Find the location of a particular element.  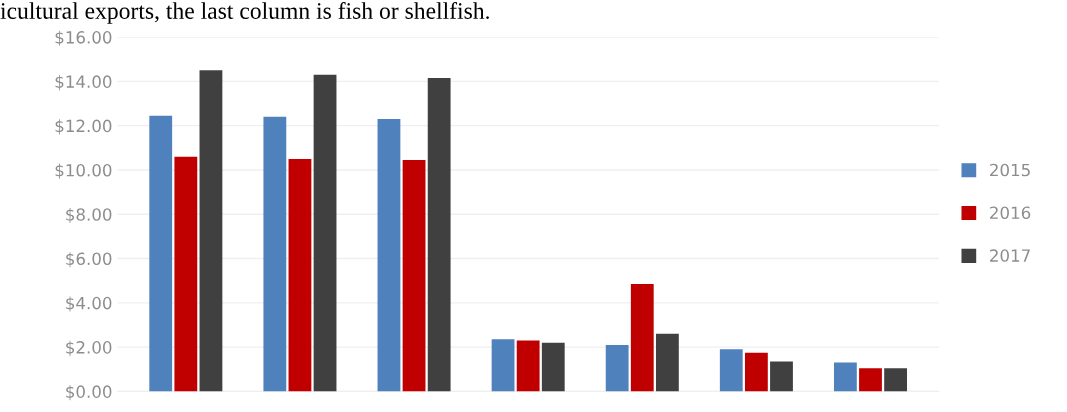

y-tick-label: $6.00 is located at coordinates (89, 260).